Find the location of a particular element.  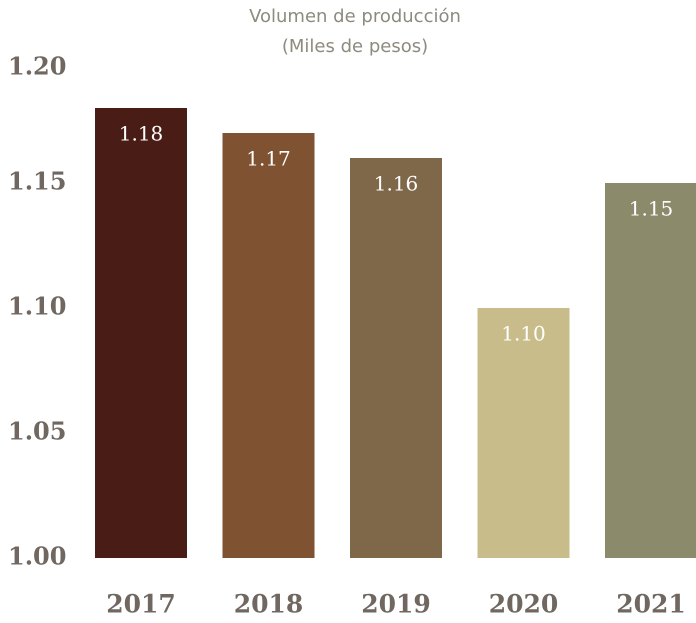

chart-title: Volumen de producción is located at coordinates (355, 16).